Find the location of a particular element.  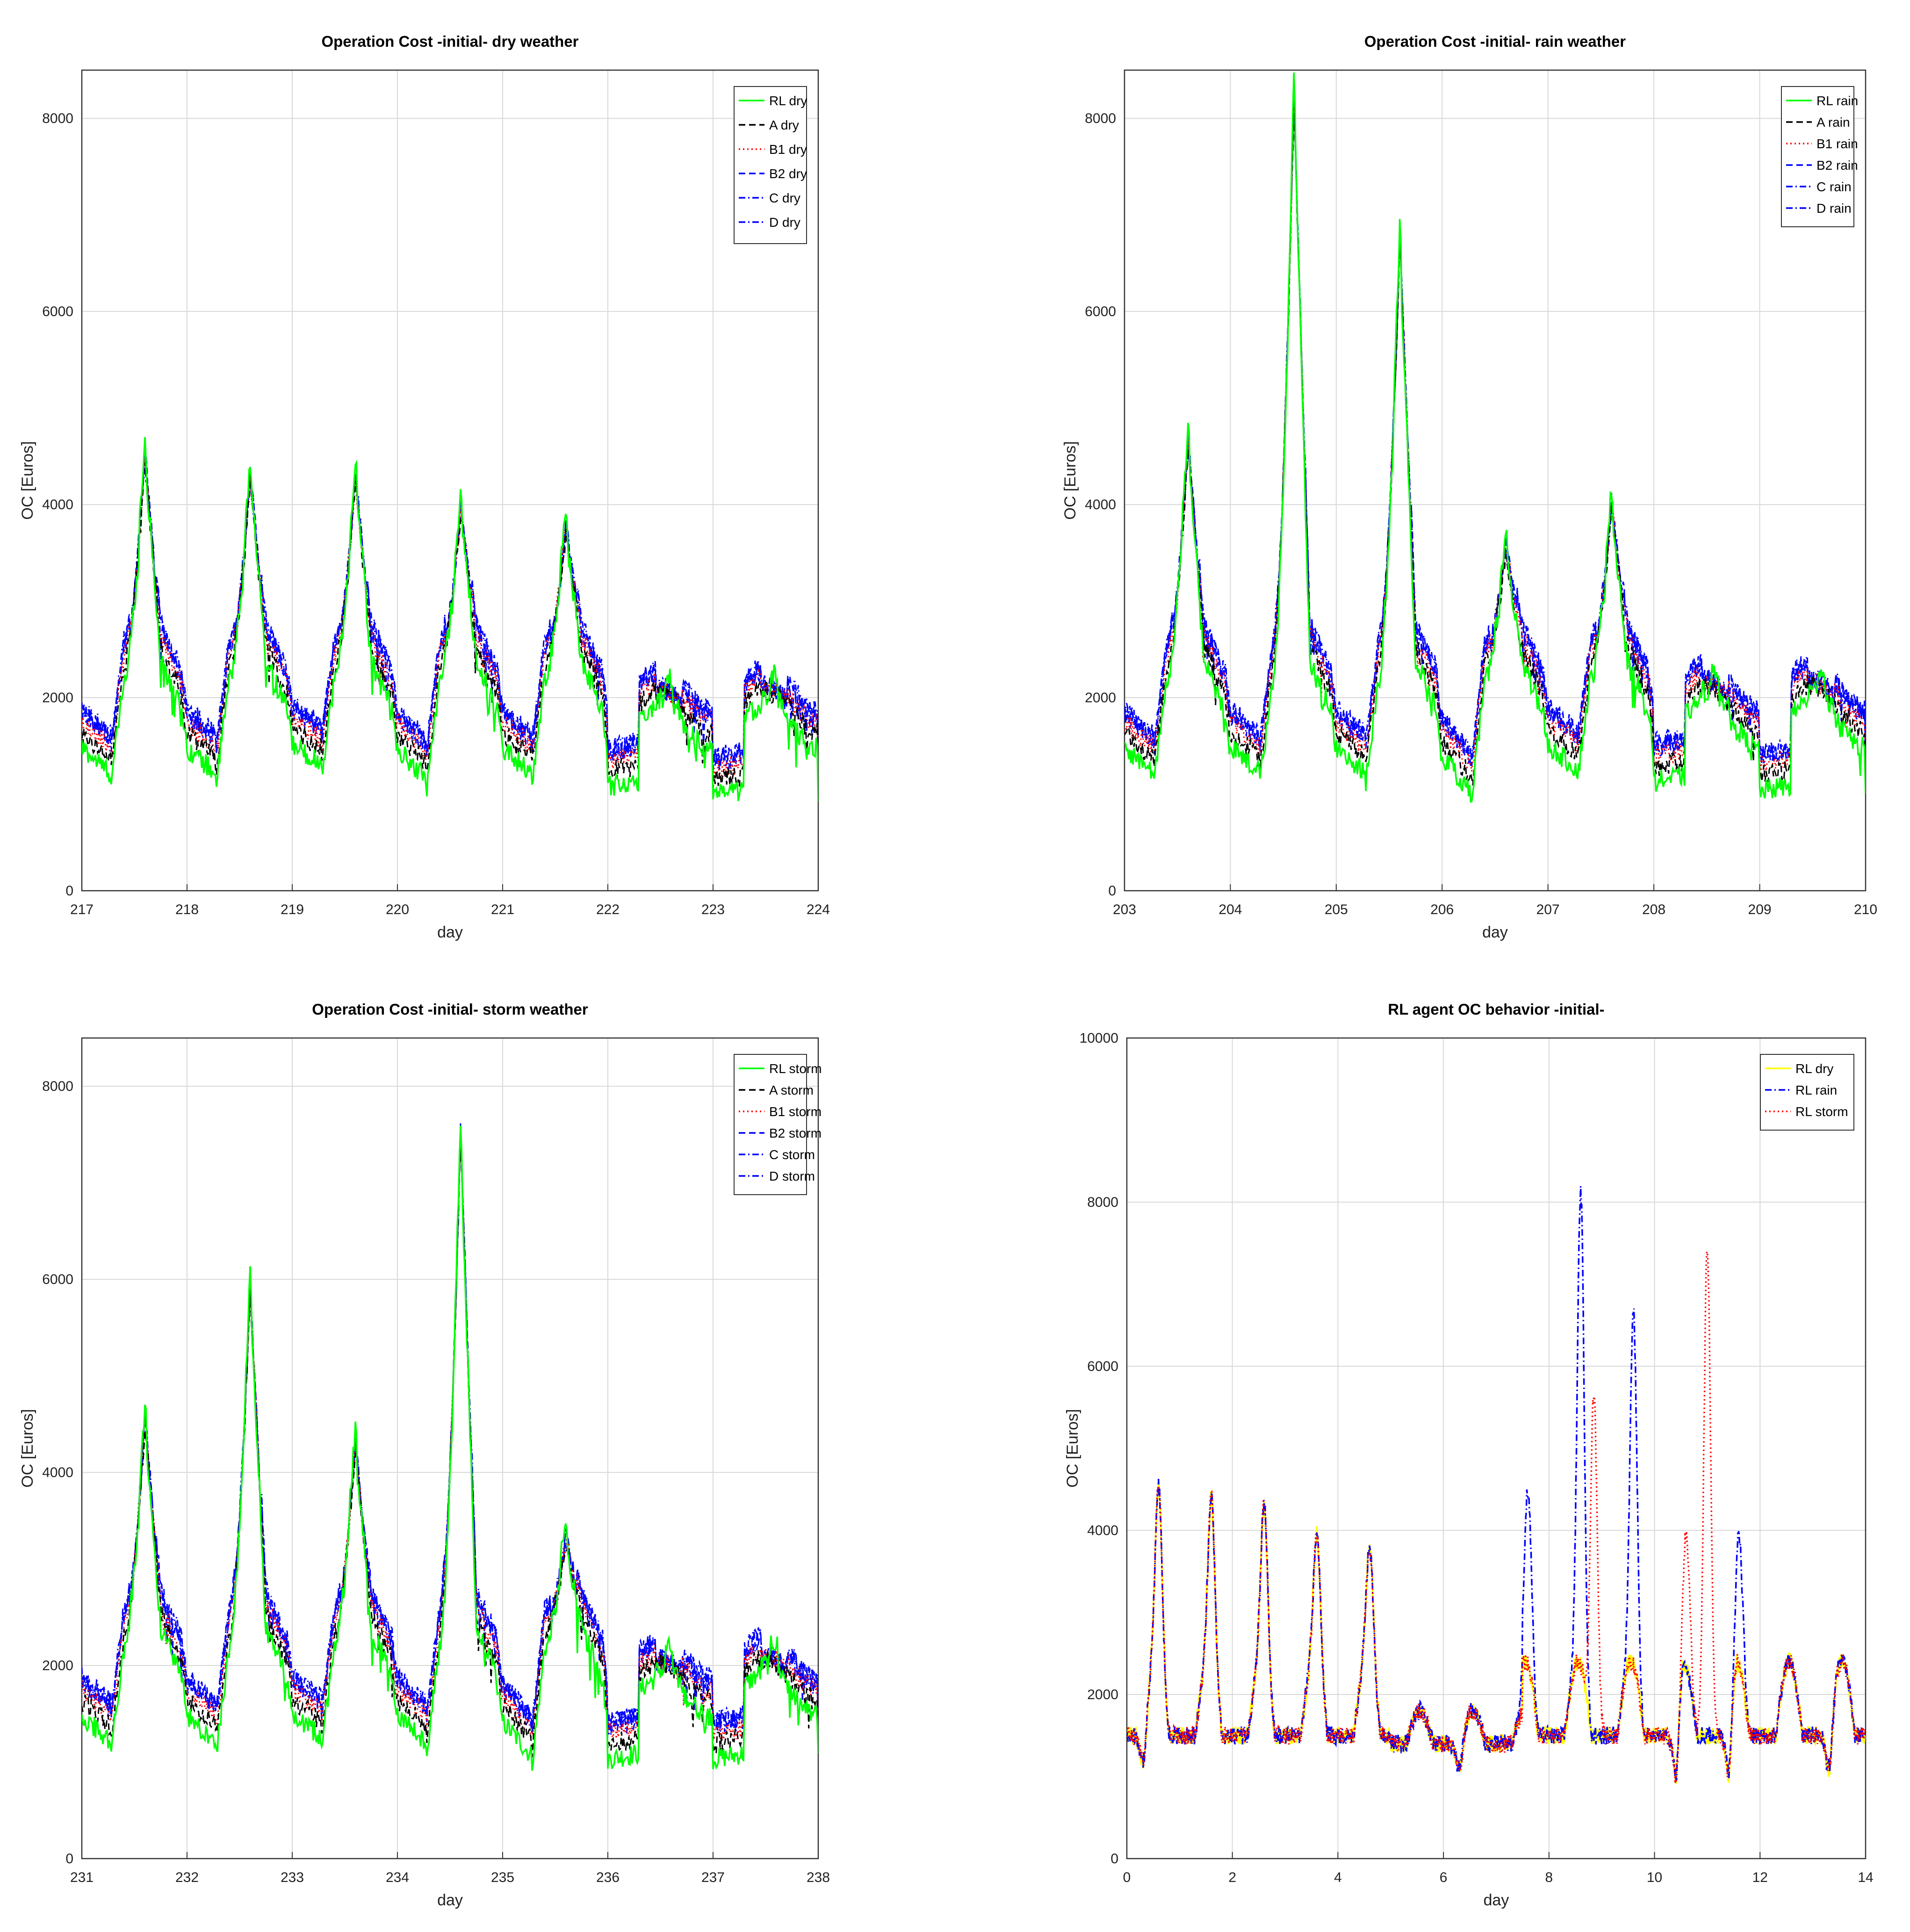

x-tick-label: 221 is located at coordinates (503, 909).